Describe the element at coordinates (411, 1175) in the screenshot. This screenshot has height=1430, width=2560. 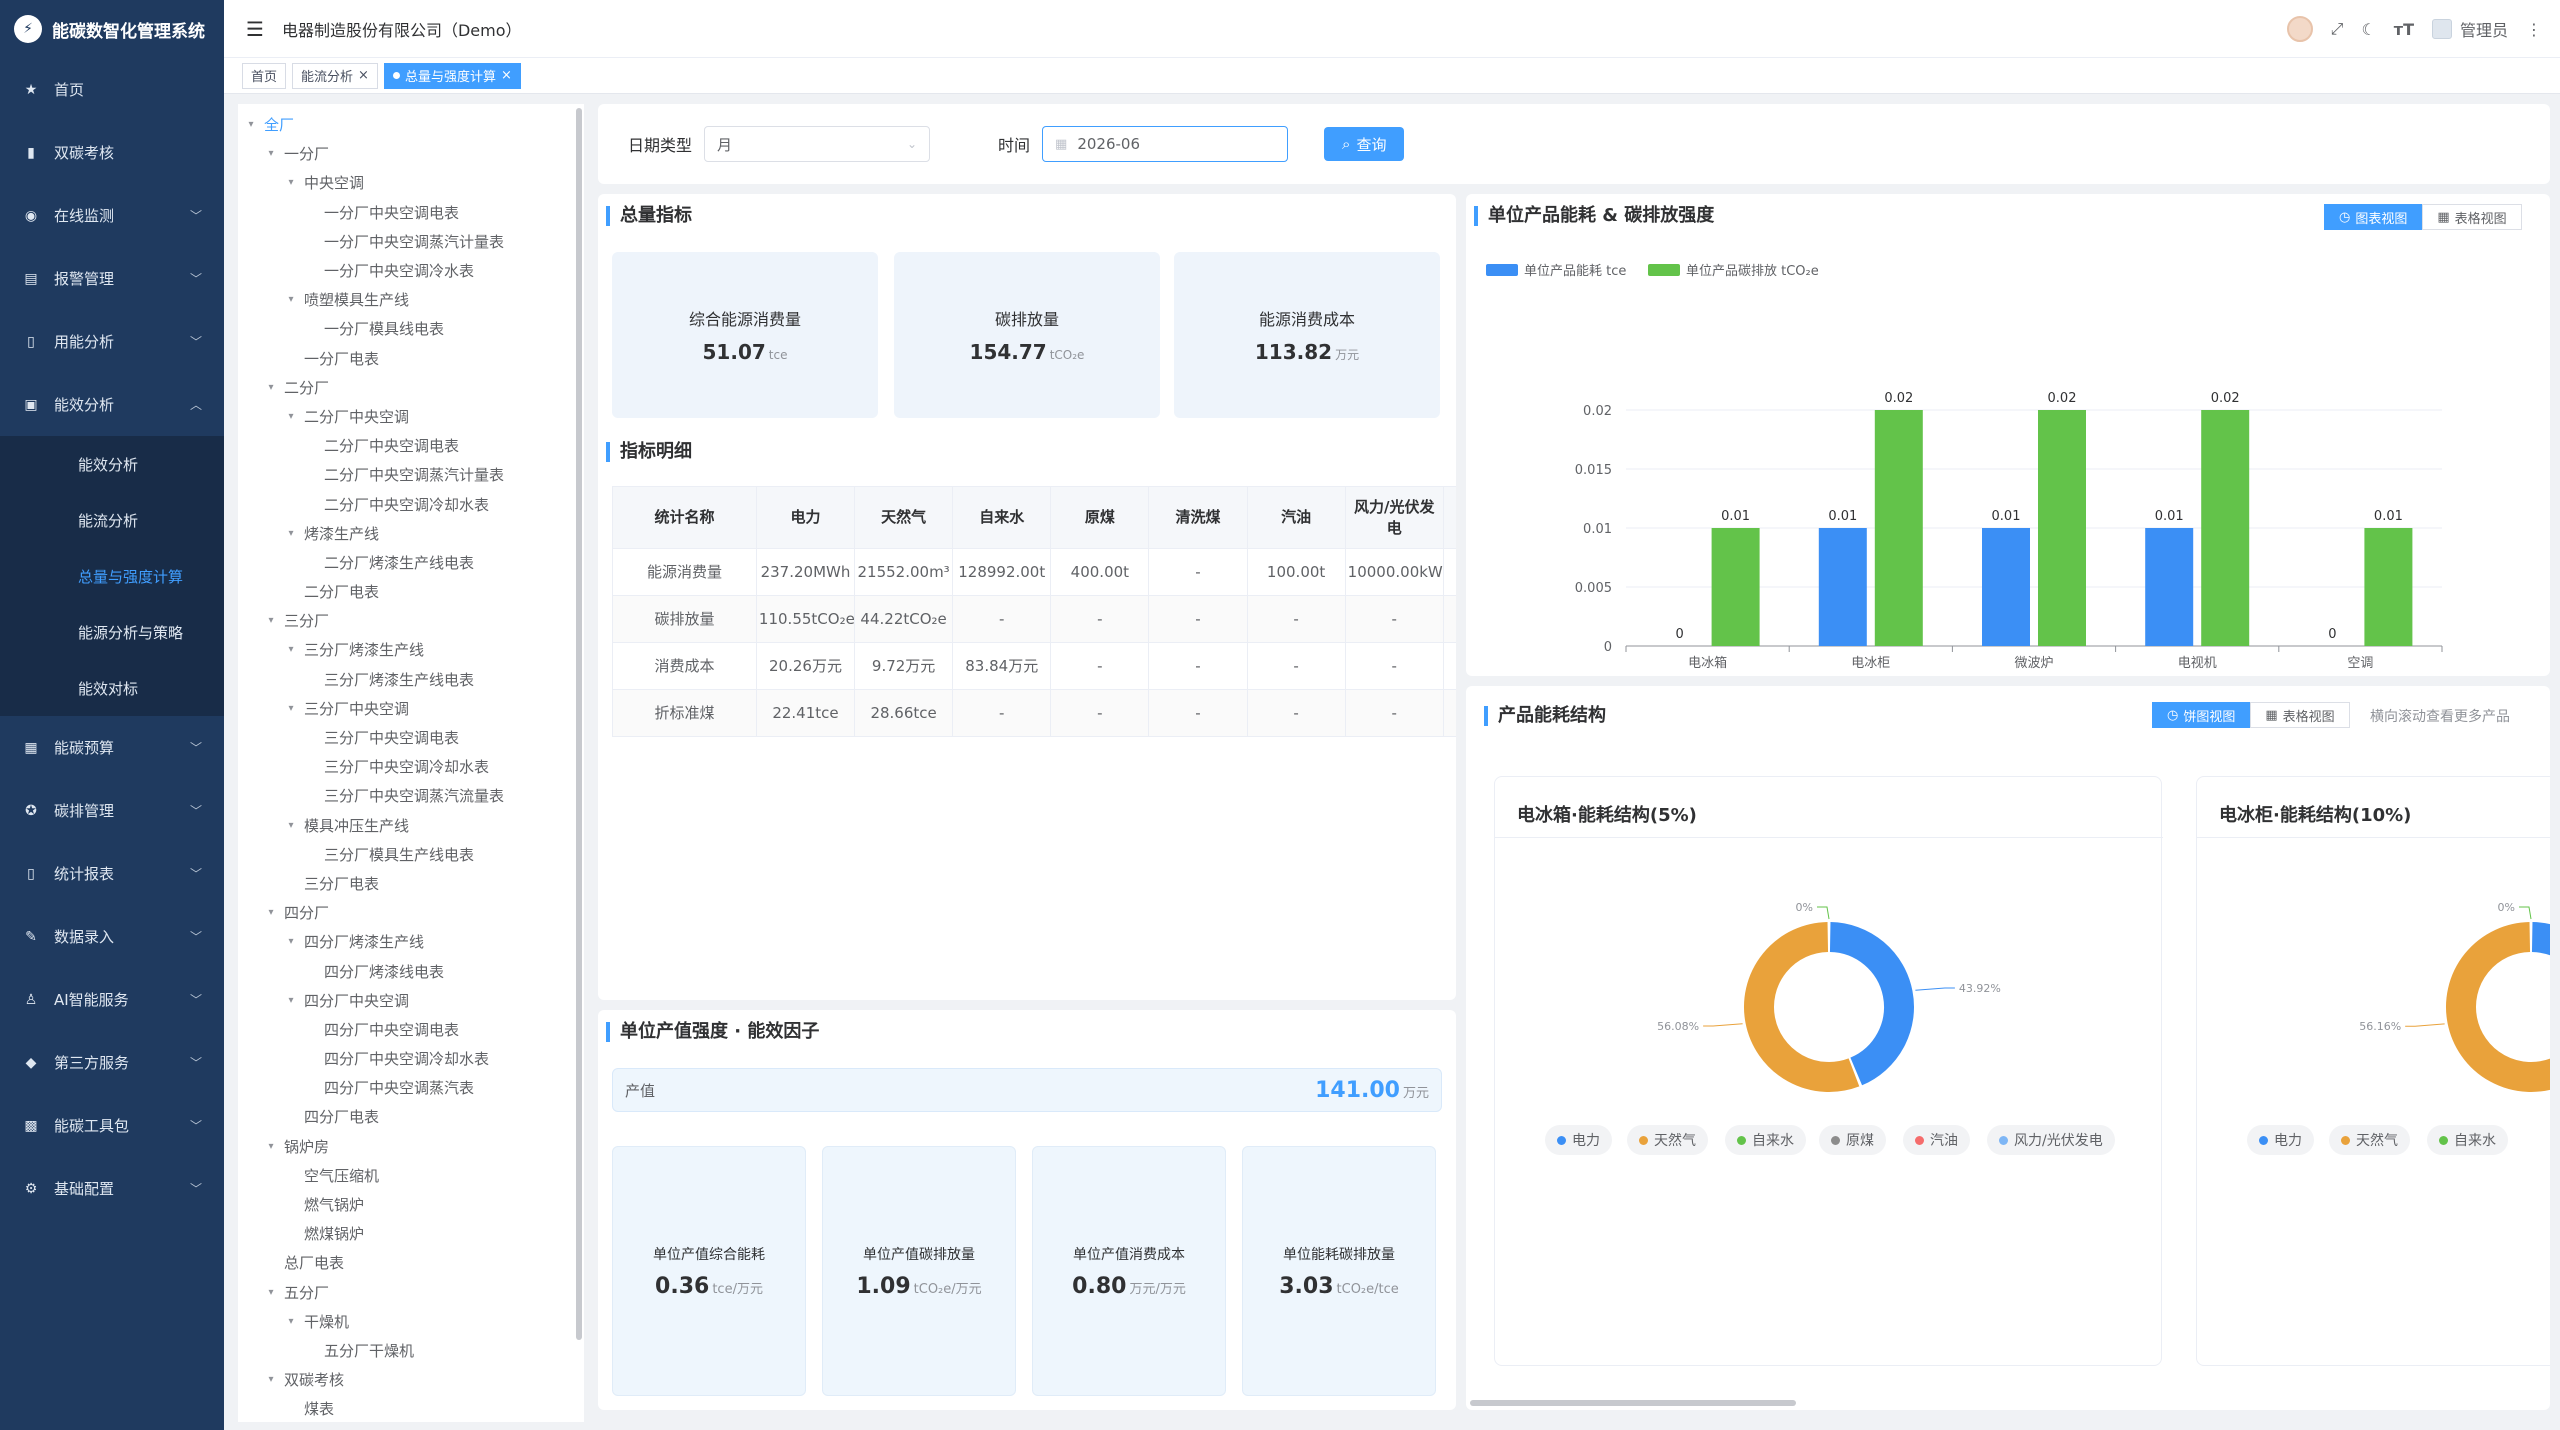
I see `tree-node: 空气压缩机` at that location.